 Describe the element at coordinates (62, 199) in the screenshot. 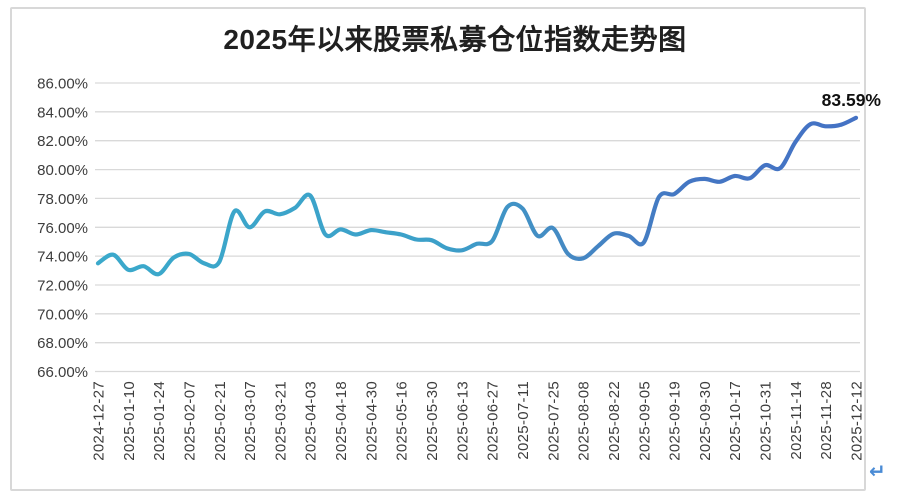

I see `y-tick-label: 78.00%` at that location.